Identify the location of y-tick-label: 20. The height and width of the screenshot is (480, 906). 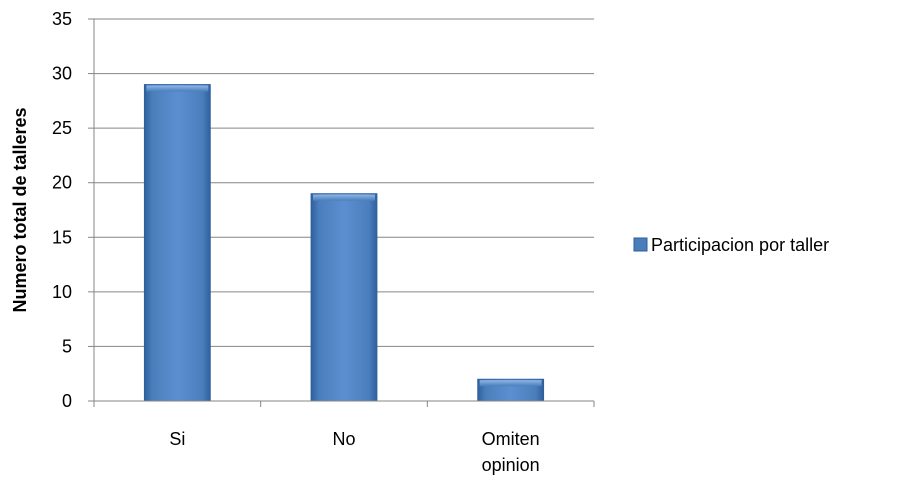
(62, 183).